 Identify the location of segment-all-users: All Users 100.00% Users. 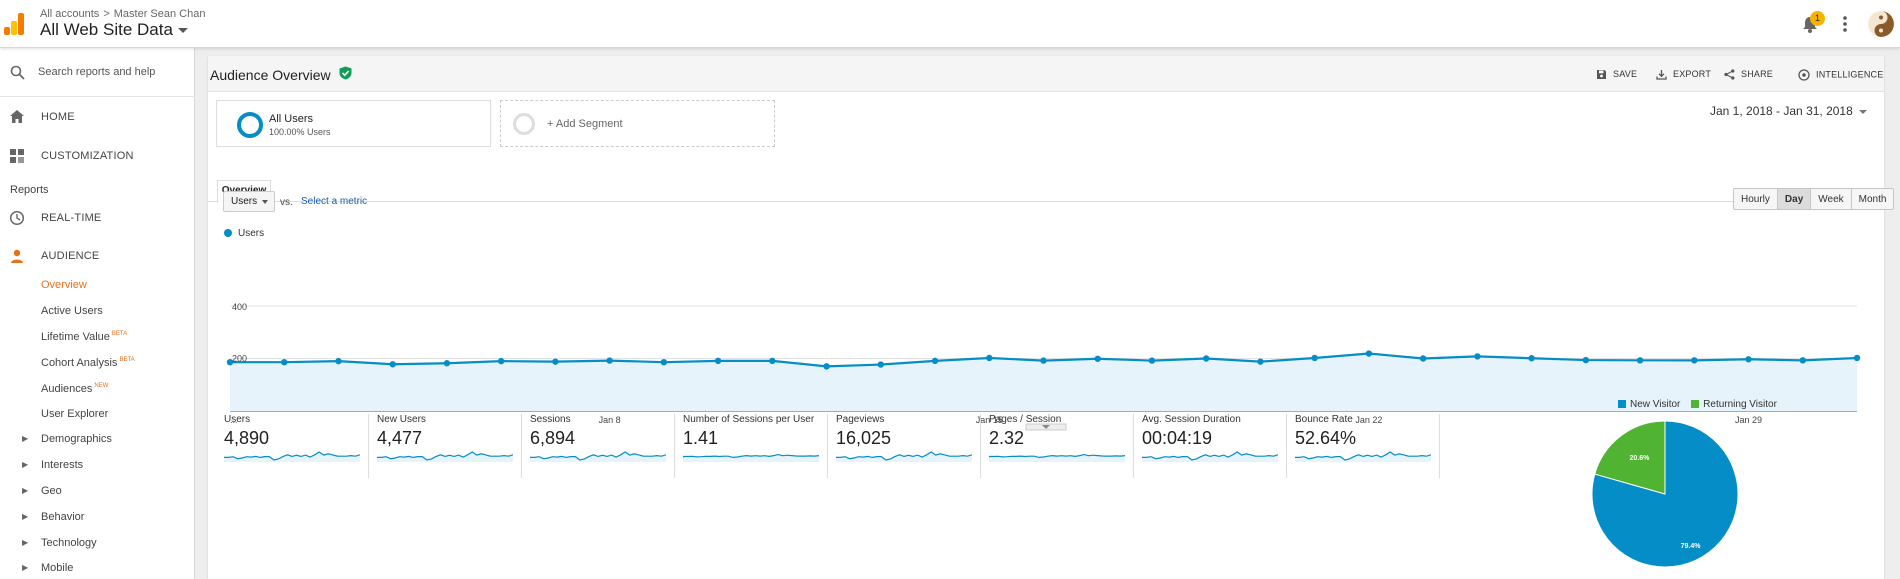
(353, 123).